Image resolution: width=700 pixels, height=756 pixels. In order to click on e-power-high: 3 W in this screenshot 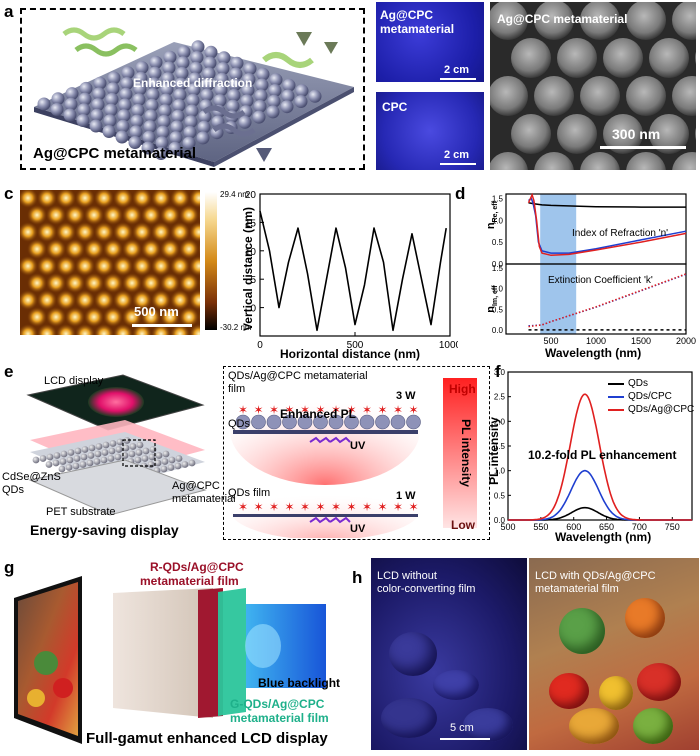, I will do `click(406, 396)`.